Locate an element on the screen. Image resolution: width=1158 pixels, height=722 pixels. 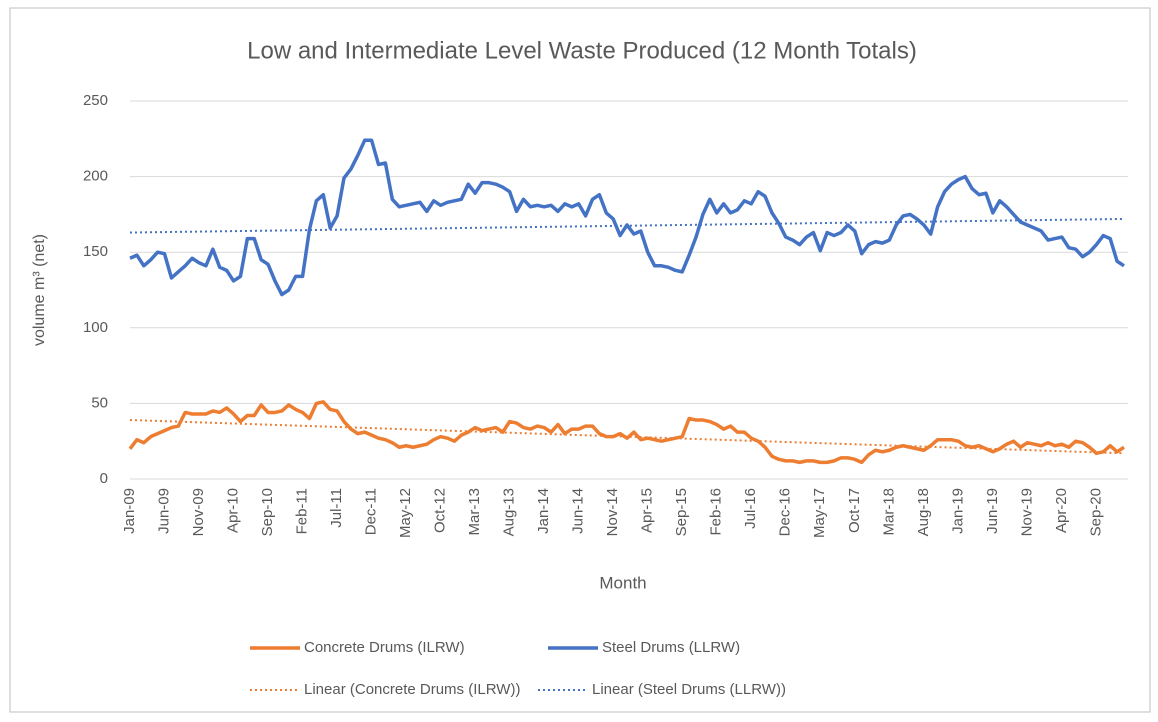
x-tick-label: Oct-17 is located at coordinates (854, 510).